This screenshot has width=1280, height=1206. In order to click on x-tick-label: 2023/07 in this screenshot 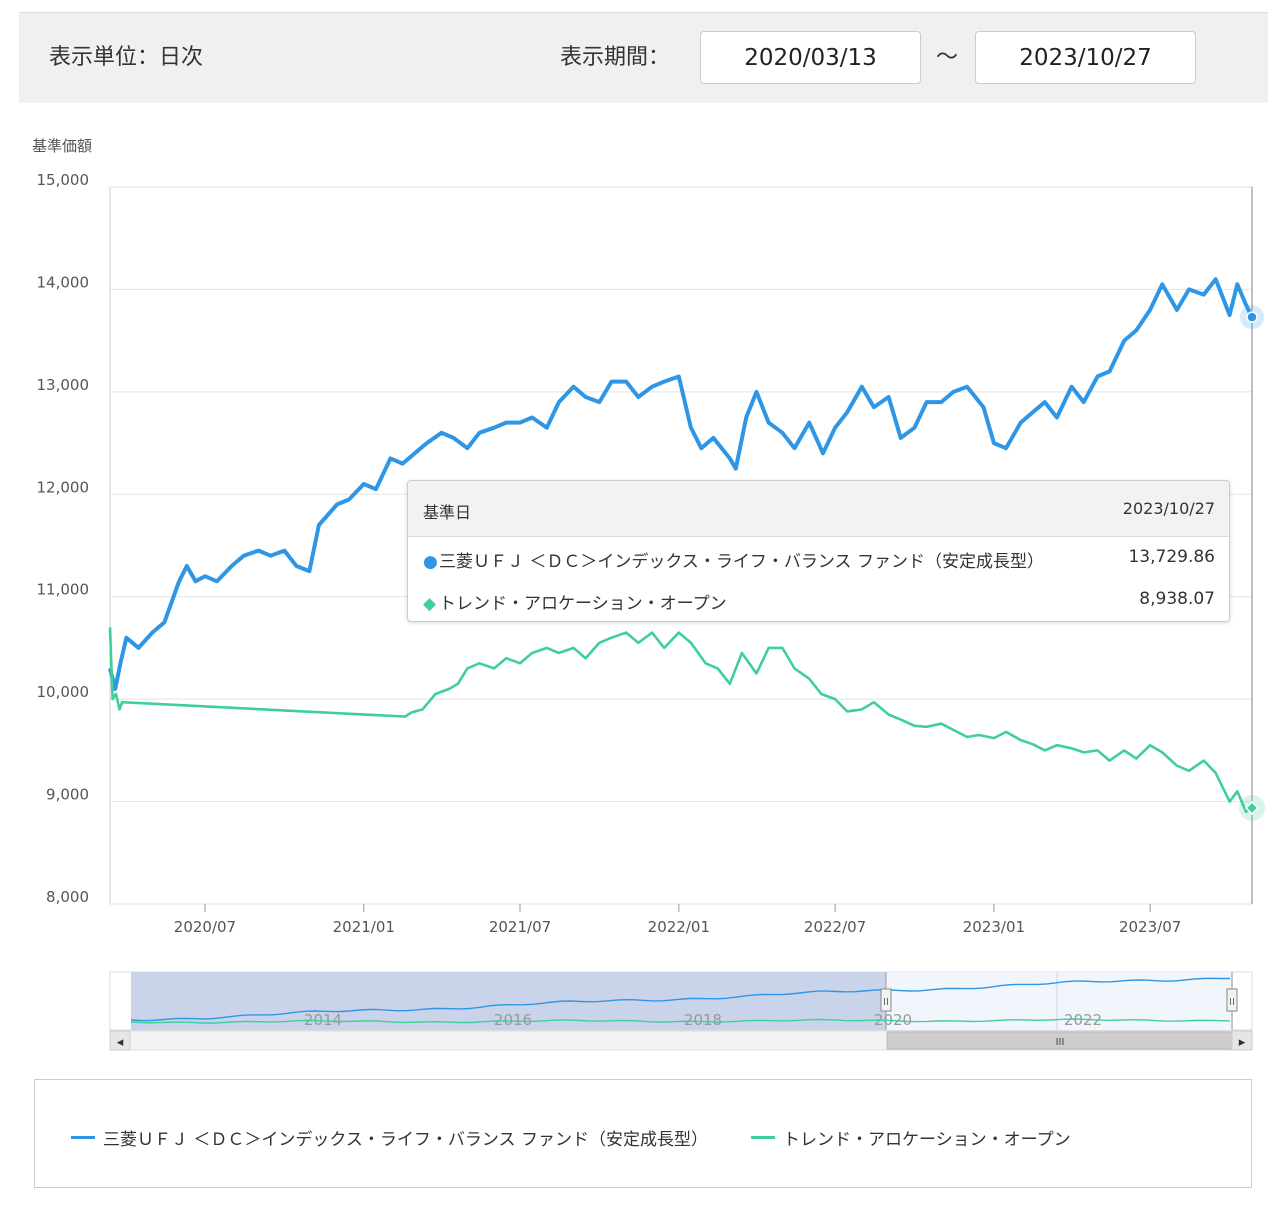, I will do `click(1150, 927)`.